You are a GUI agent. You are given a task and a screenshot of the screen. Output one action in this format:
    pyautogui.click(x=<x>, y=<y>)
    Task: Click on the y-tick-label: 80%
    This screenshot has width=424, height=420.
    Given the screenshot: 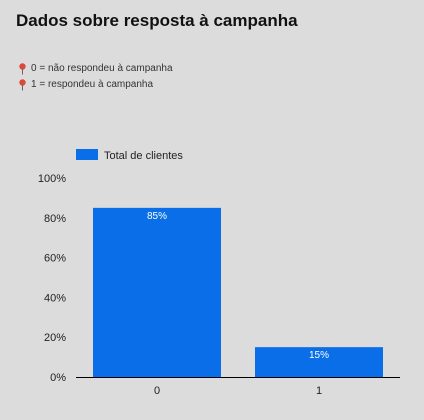 What is the action you would take?
    pyautogui.click(x=55, y=219)
    